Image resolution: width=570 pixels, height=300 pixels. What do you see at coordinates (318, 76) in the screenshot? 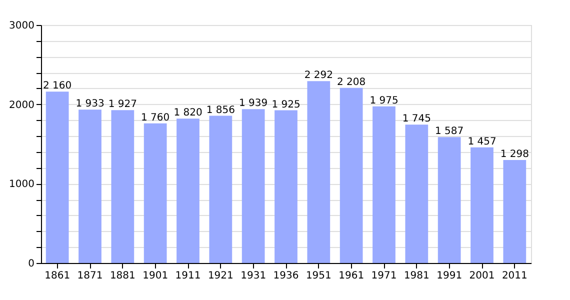
I see `data-label: 2 292` at bounding box center [318, 76].